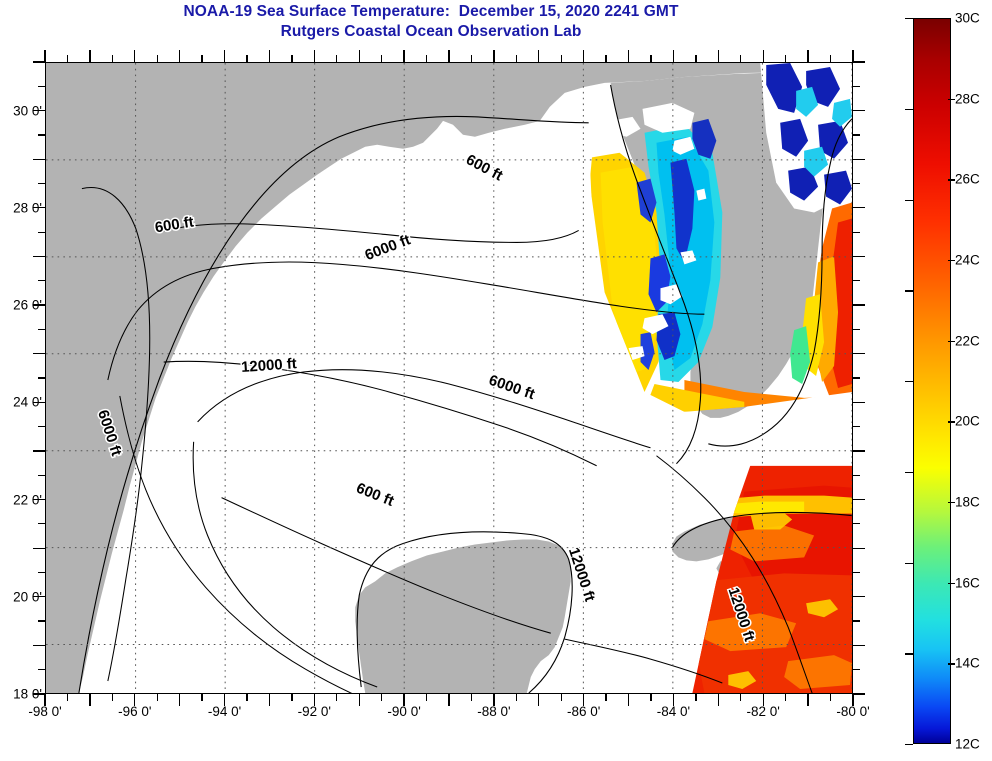  I want to click on x-axis-tick-label: -92 0', so click(314, 711).